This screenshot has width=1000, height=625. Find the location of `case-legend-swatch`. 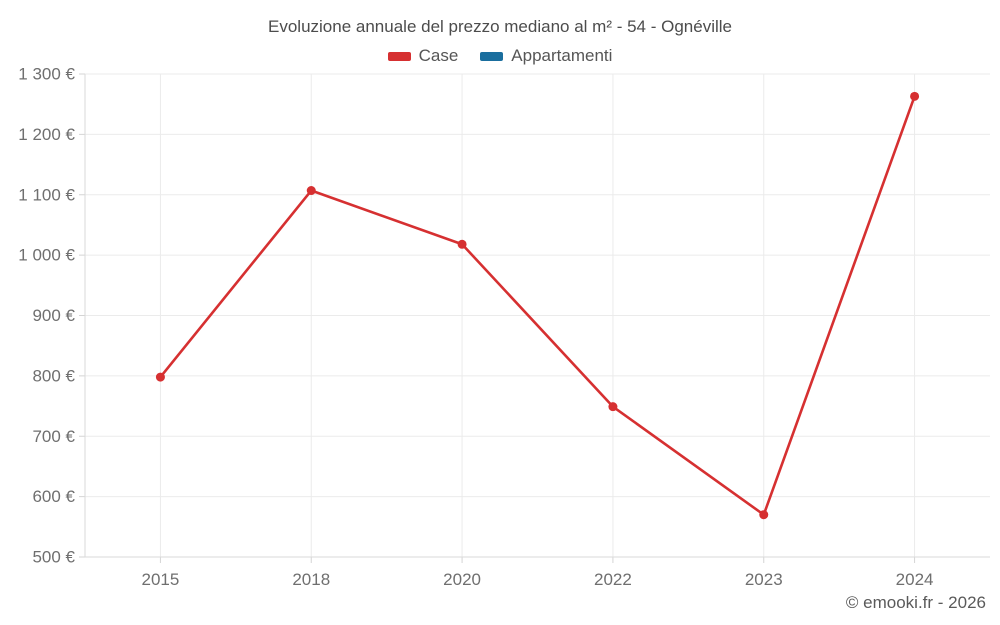

case-legend-swatch is located at coordinates (399, 56).